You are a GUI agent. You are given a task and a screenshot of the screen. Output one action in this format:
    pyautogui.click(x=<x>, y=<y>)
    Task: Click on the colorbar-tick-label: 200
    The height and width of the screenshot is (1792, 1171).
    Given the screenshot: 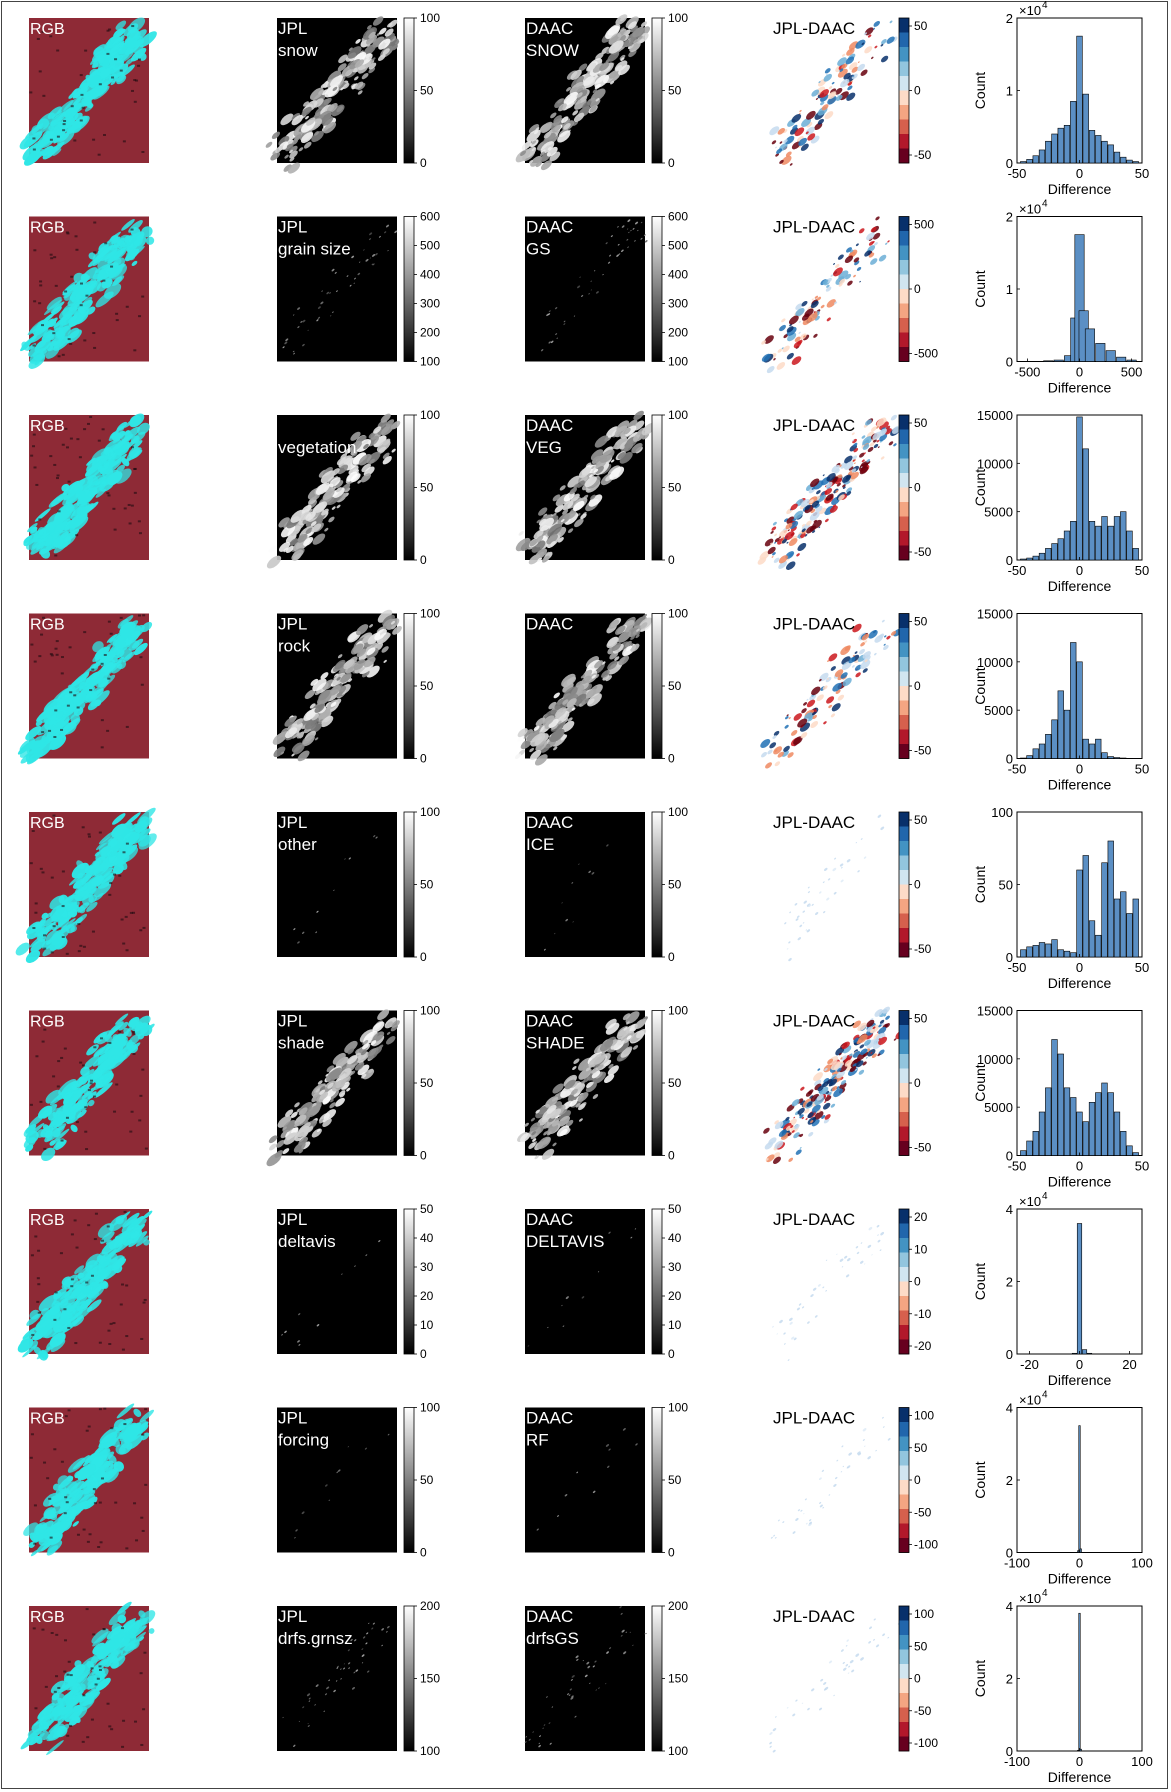 What is the action you would take?
    pyautogui.click(x=678, y=1606)
    